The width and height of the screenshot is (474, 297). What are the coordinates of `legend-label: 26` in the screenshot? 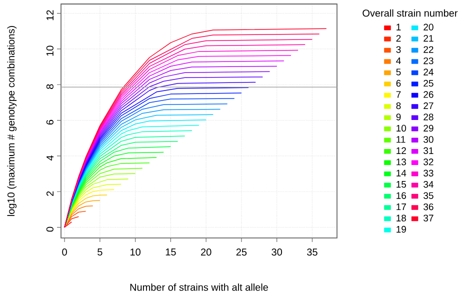 It's located at (429, 94).